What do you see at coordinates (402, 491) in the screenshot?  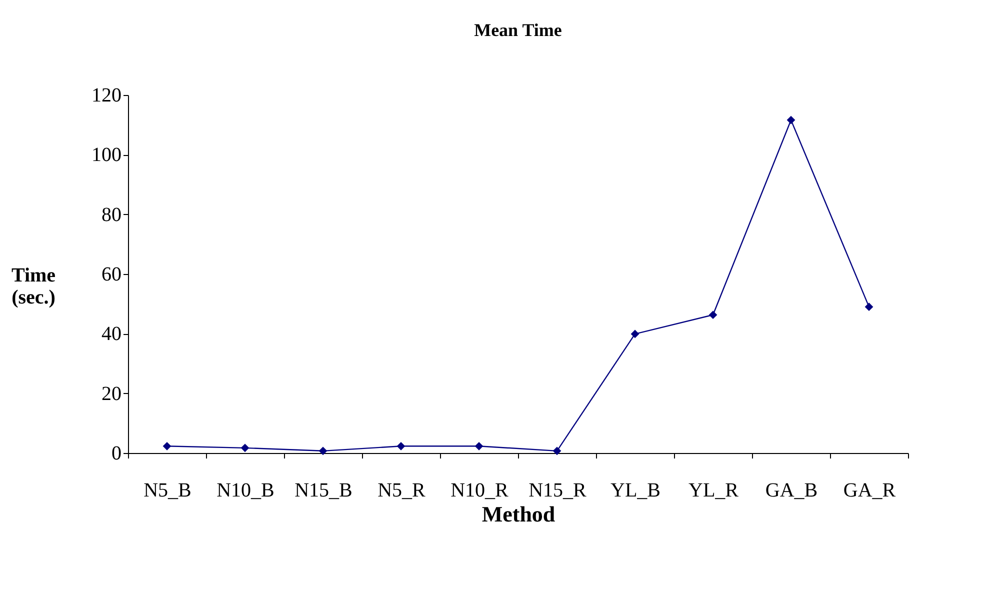 I see `x-tick-label: N5_R` at bounding box center [402, 491].